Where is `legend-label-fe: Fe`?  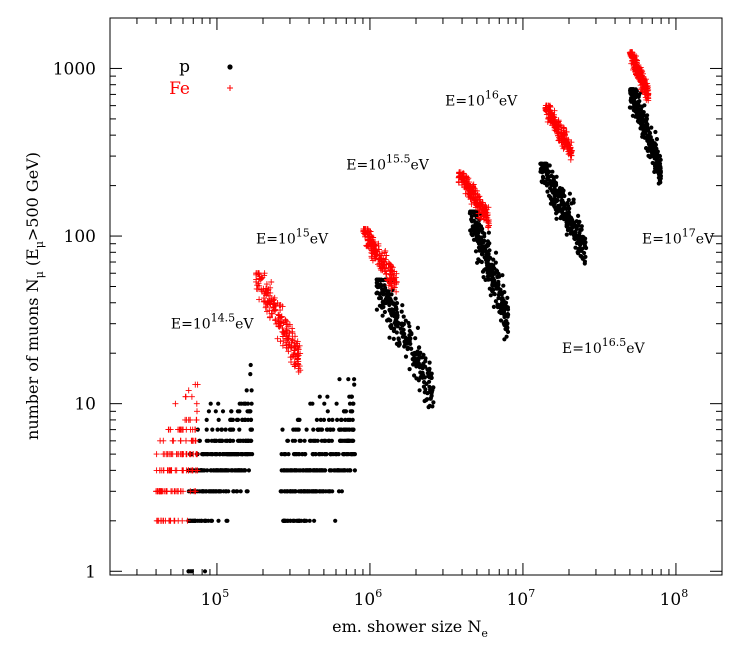 legend-label-fe: Fe is located at coordinates (179, 89).